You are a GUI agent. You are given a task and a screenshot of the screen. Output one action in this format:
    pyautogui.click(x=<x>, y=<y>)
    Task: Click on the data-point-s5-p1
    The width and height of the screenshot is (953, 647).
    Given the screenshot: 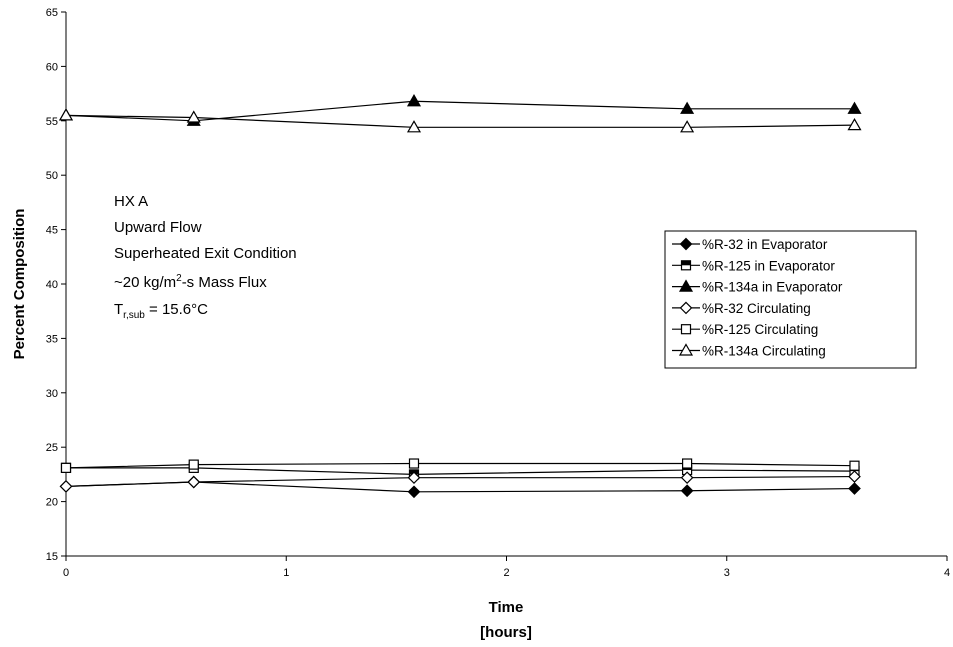 What is the action you would take?
    pyautogui.click(x=193, y=116)
    